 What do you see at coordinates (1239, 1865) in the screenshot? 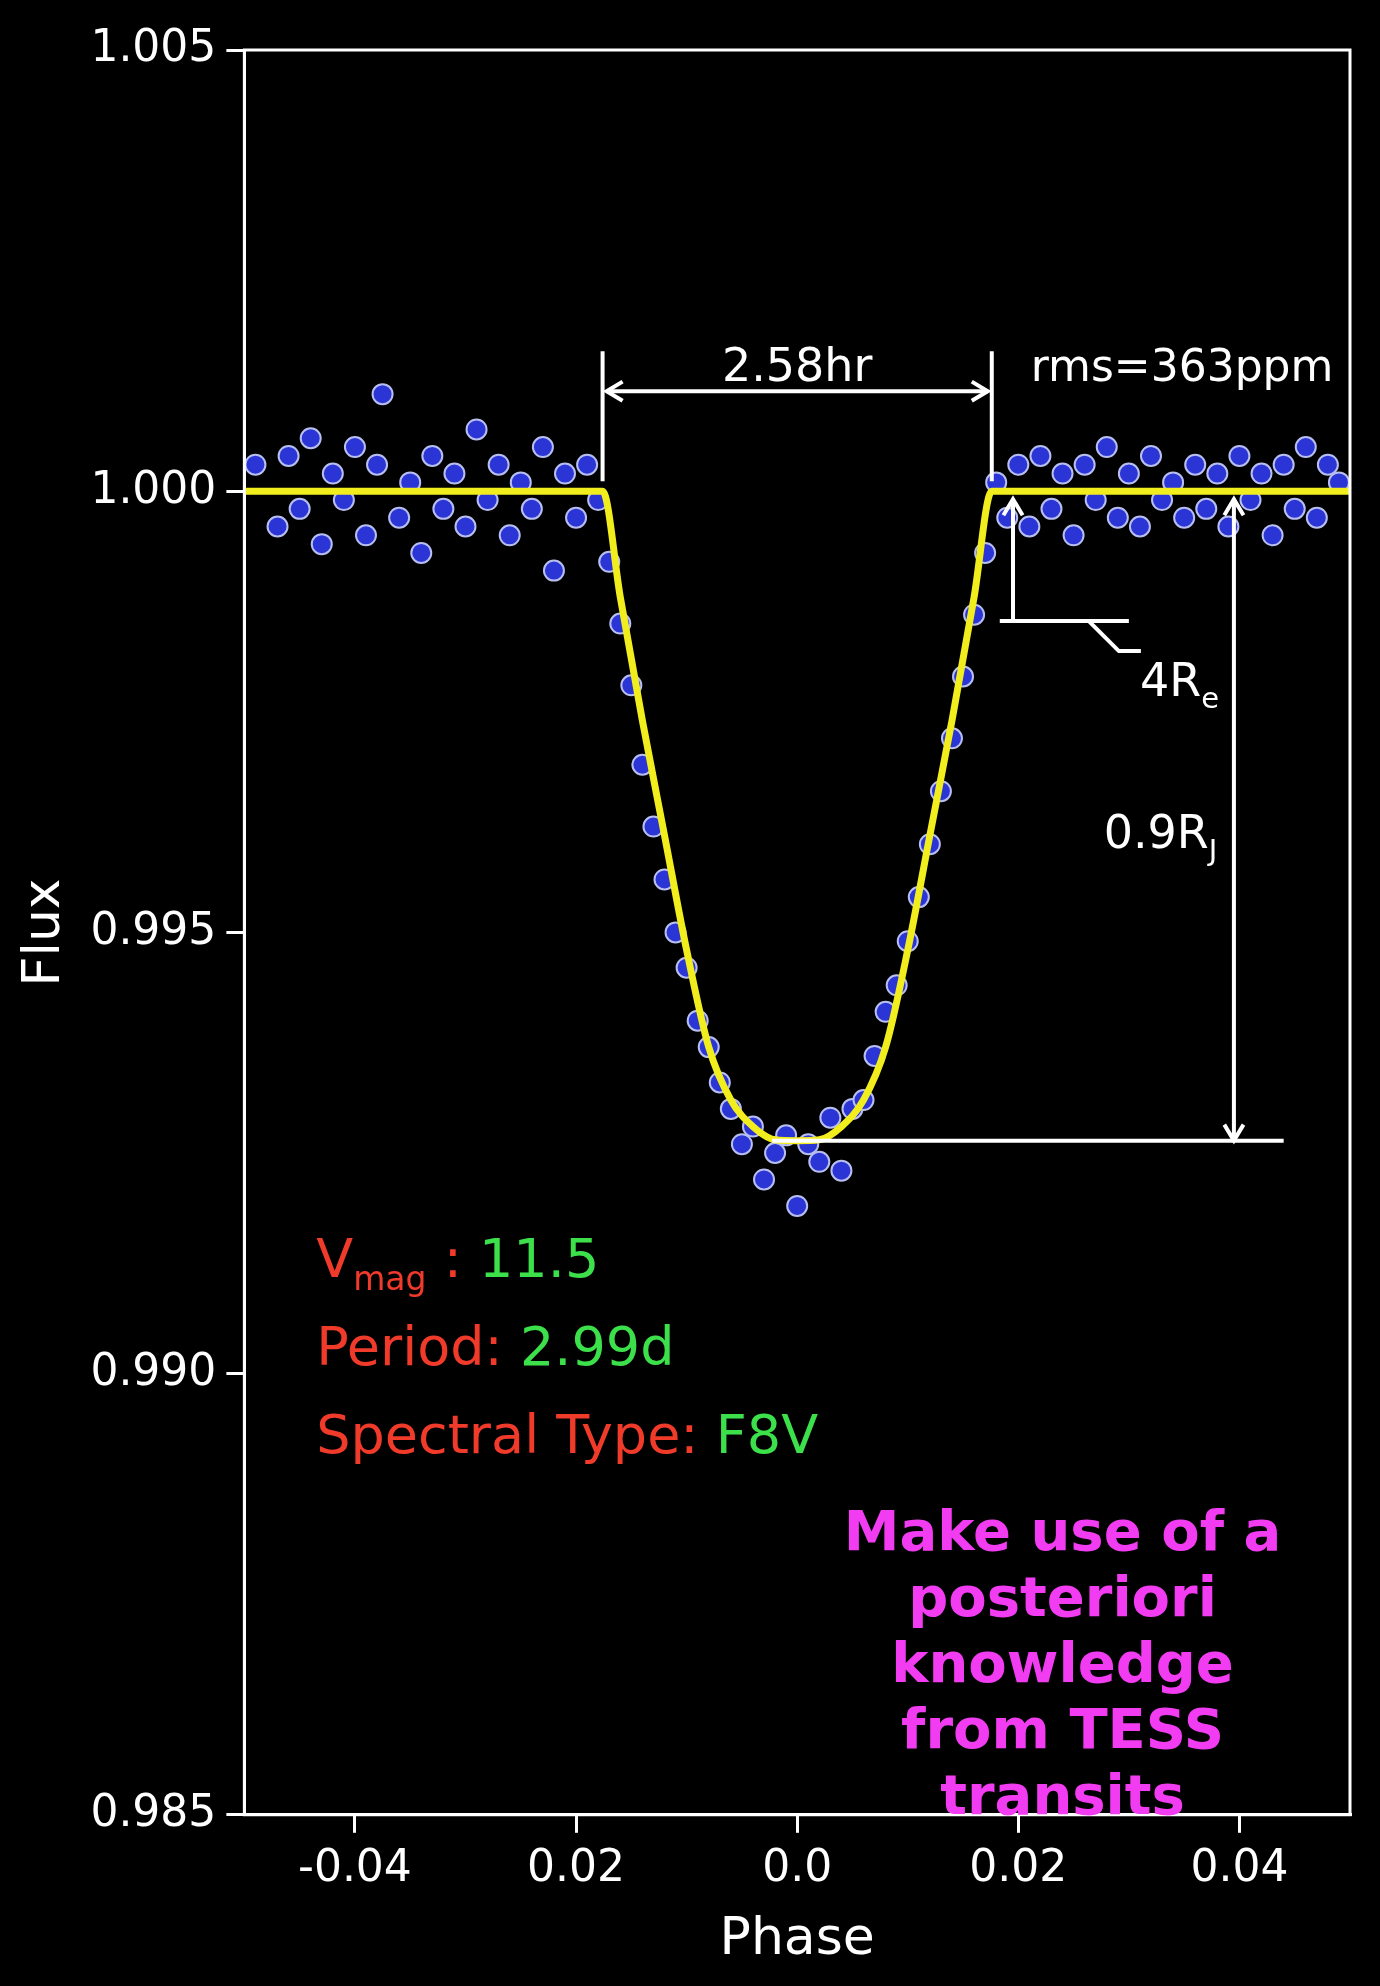
I see `x-tick-label: 0.04` at bounding box center [1239, 1865].